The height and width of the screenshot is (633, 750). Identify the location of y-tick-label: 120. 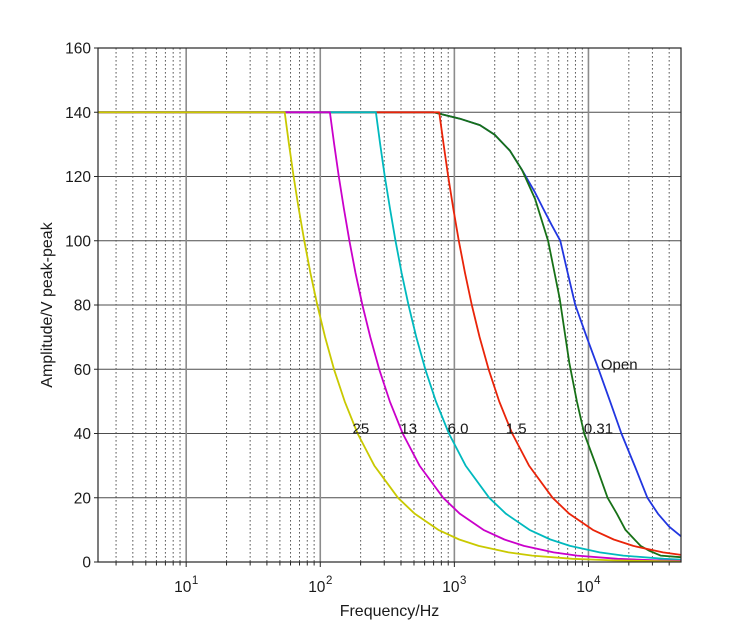
(78, 177).